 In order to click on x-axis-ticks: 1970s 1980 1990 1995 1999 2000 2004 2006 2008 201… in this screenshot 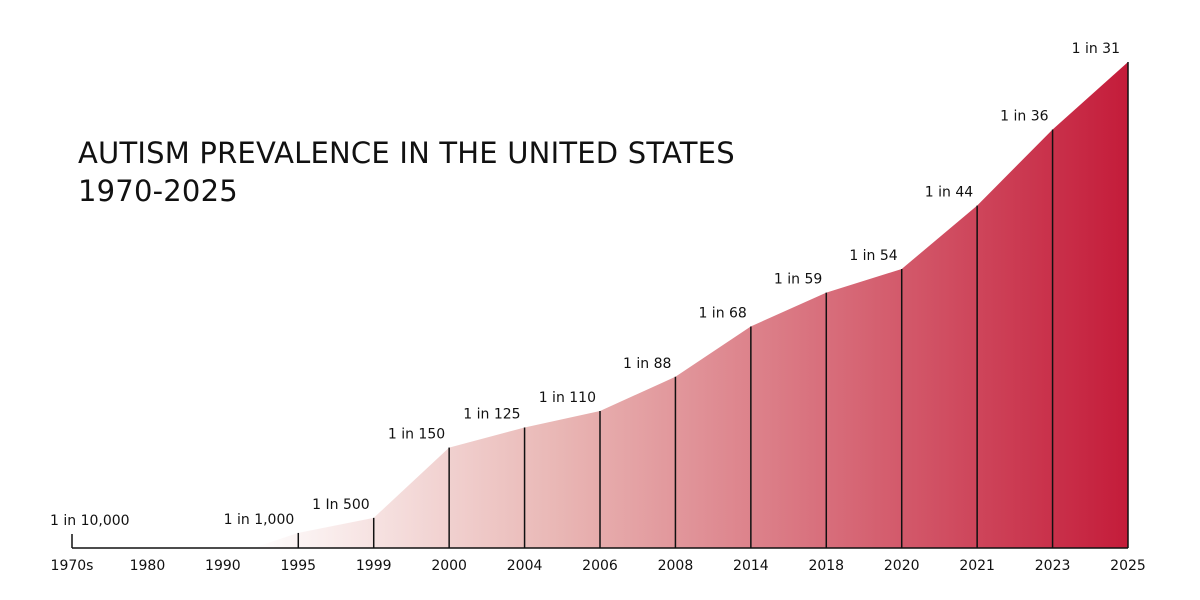, I will do `click(598, 566)`.